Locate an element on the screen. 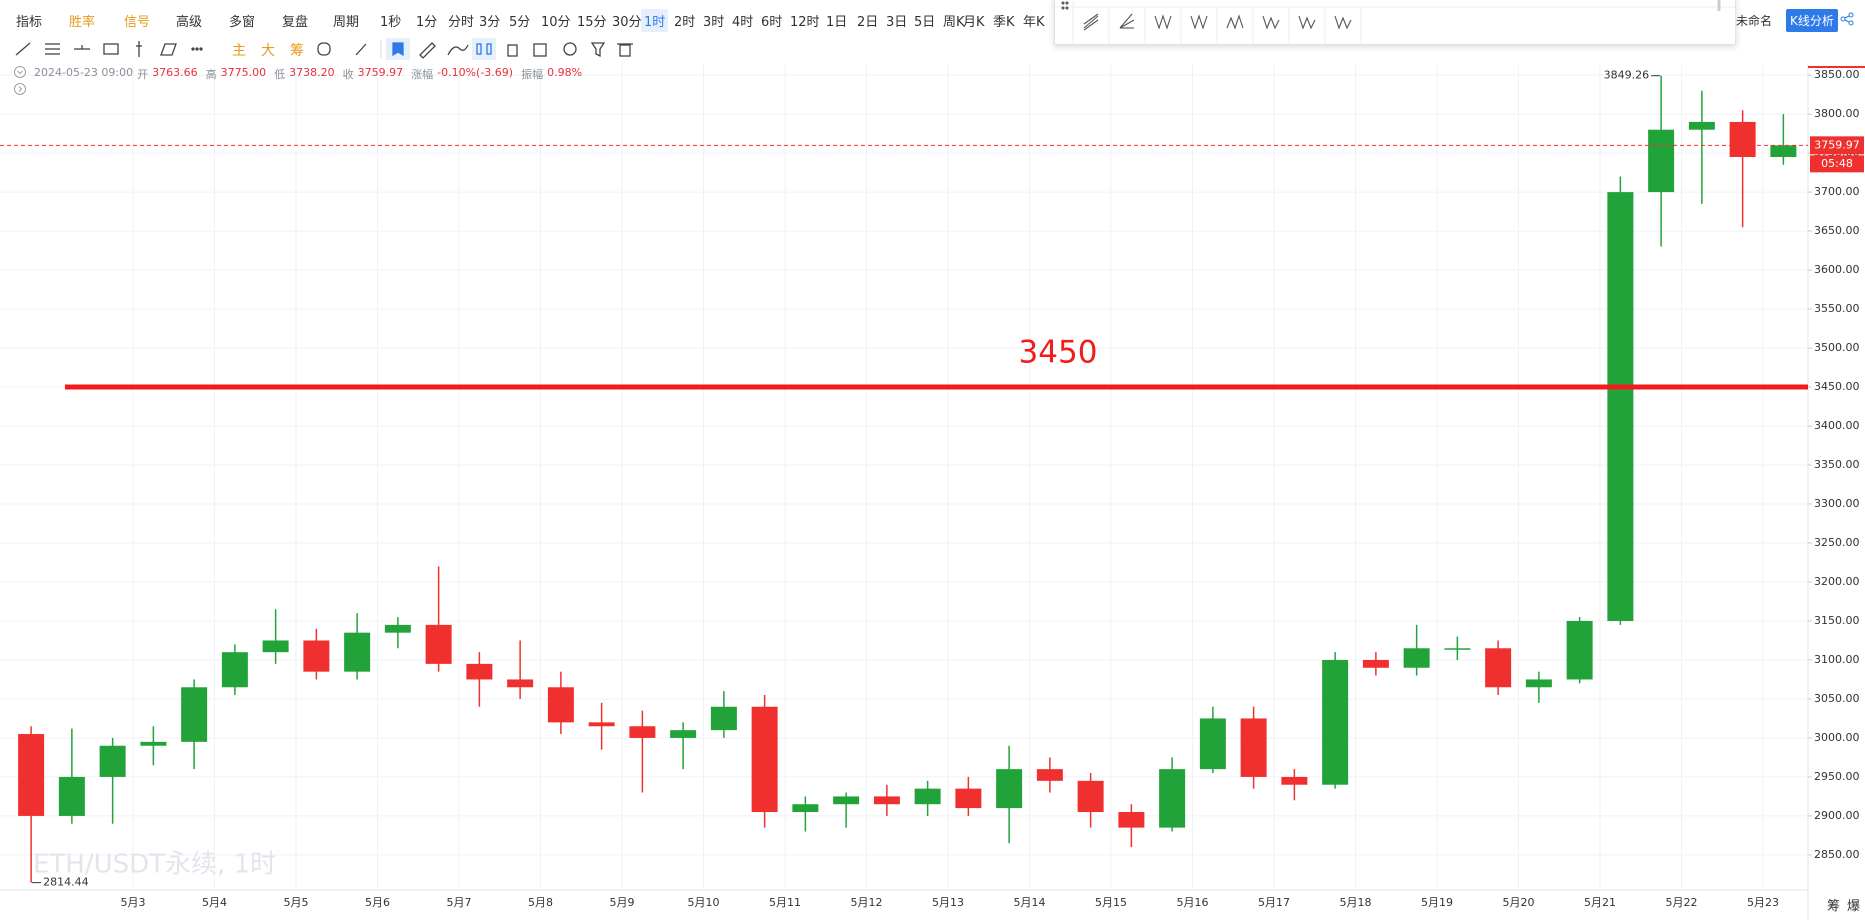 Image resolution: width=1865 pixels, height=920 pixels. info-time: 2024-05-23 09:00 is located at coordinates (84, 72).